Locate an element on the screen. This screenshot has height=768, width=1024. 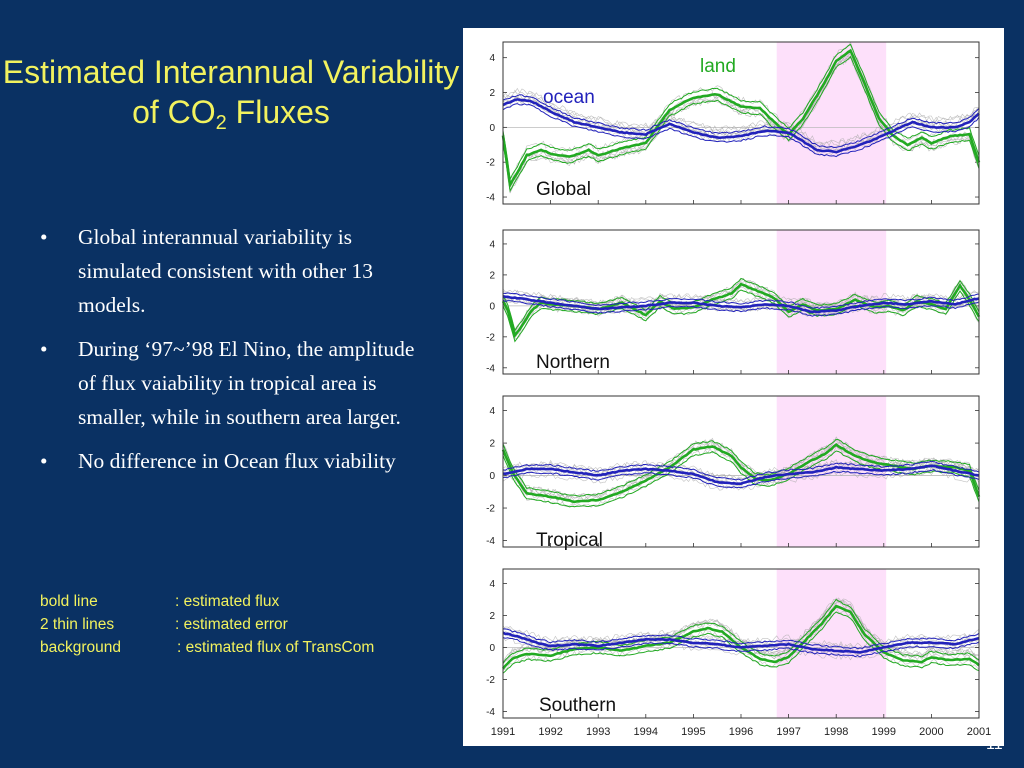
legend-value: : estimated flux is located at coordinates (227, 601).